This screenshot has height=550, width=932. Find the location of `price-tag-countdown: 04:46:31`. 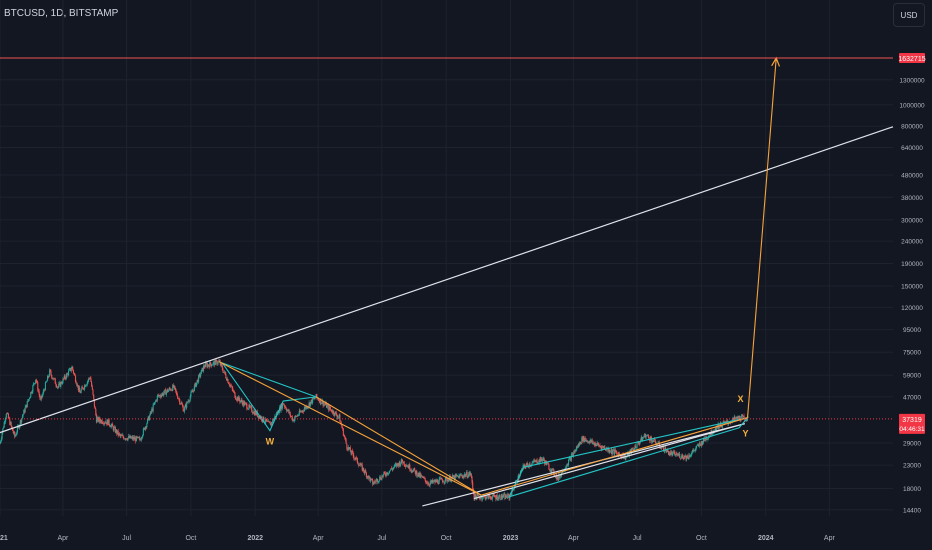

price-tag-countdown: 04:46:31 is located at coordinates (912, 429).